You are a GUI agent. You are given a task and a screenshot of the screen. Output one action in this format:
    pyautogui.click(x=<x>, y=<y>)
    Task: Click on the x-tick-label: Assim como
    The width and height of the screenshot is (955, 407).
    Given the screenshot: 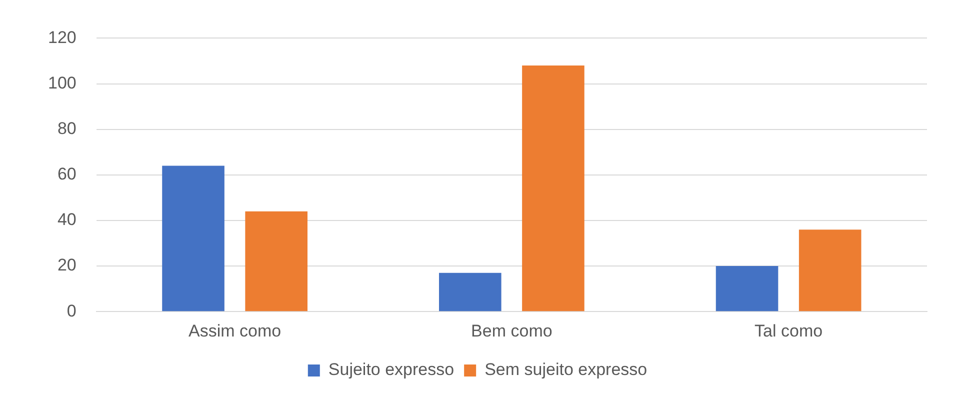 What is the action you would take?
    pyautogui.click(x=235, y=330)
    